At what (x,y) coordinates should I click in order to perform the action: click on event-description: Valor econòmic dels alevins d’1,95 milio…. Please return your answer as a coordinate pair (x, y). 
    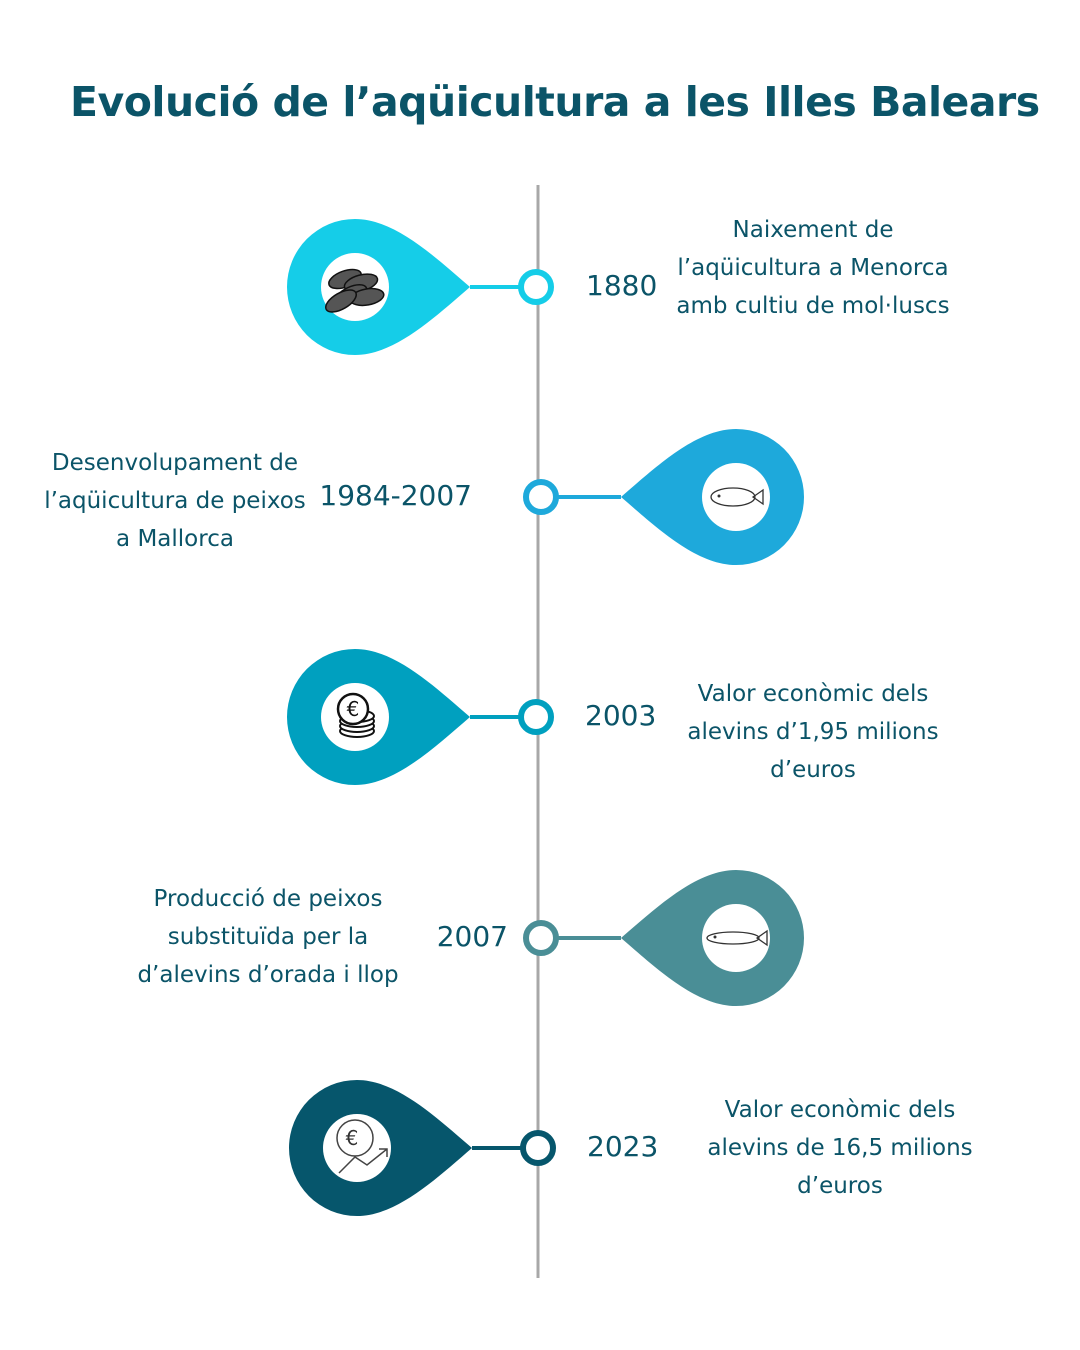
    Looking at the image, I should click on (813, 732).